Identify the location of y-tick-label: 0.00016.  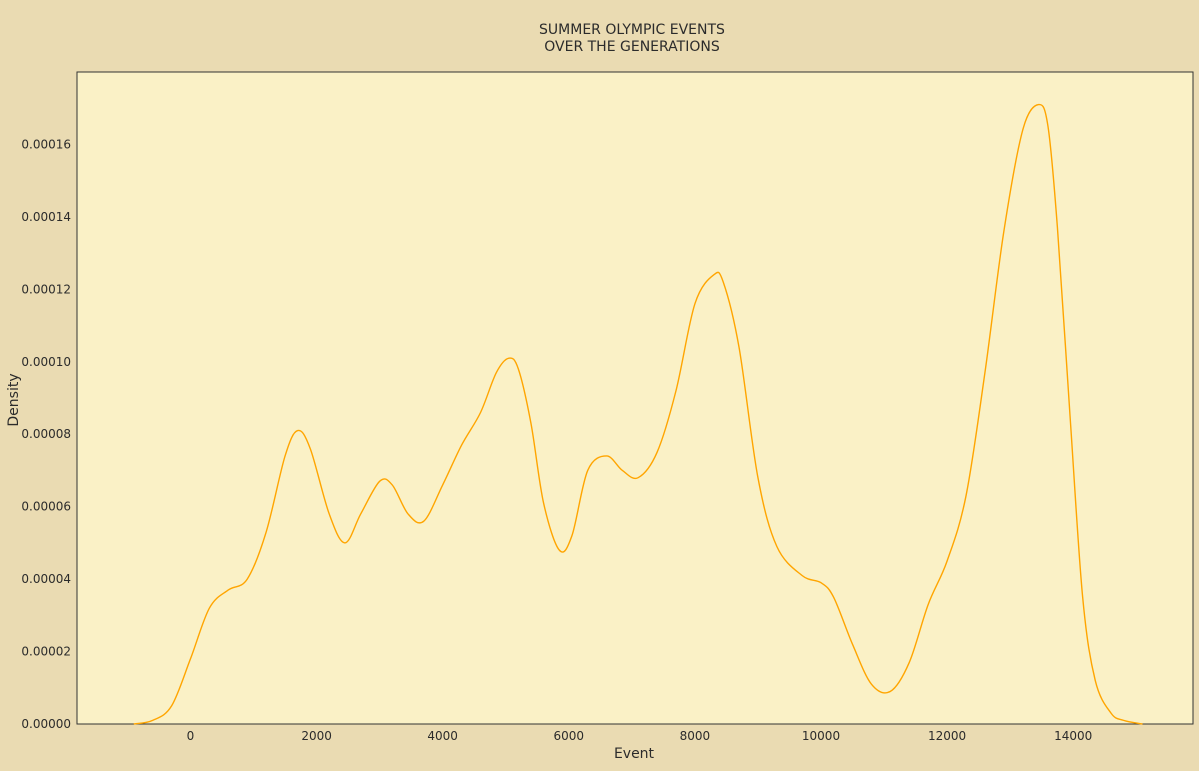
(46, 144).